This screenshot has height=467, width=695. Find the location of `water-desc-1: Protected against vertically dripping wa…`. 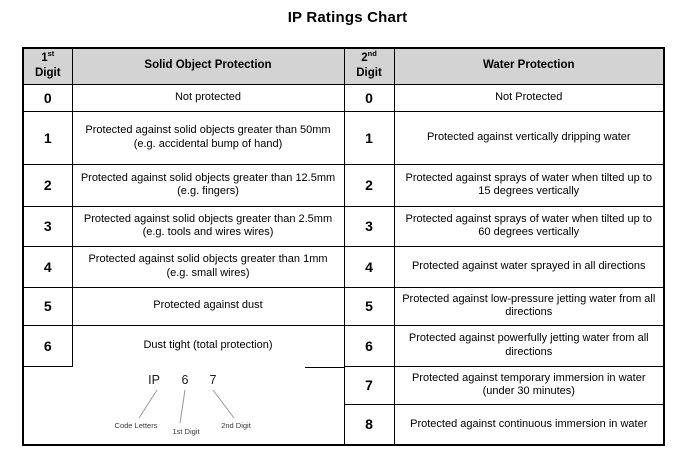

water-desc-1: Protected against vertically dripping wa… is located at coordinates (529, 137).